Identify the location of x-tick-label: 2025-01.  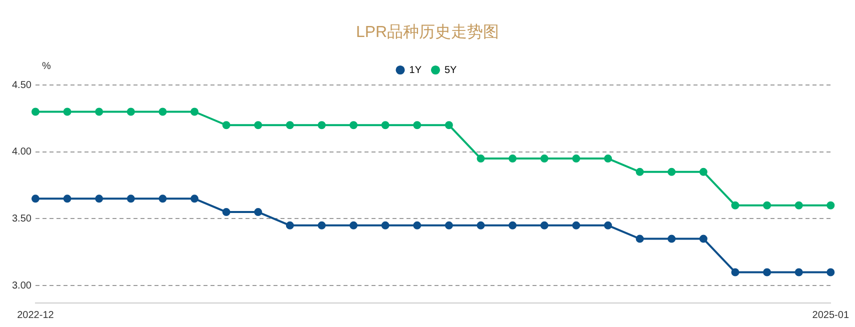
(831, 315).